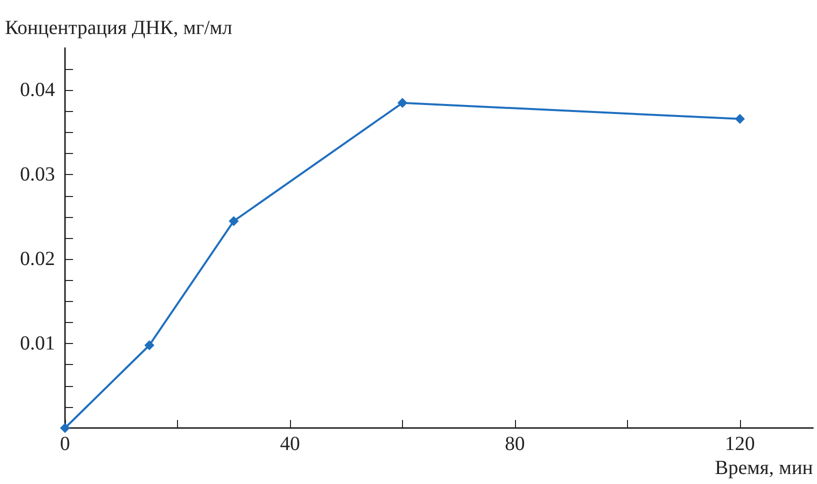  What do you see at coordinates (764, 468) in the screenshot?
I see `x-axis-title: Время, мин` at bounding box center [764, 468].